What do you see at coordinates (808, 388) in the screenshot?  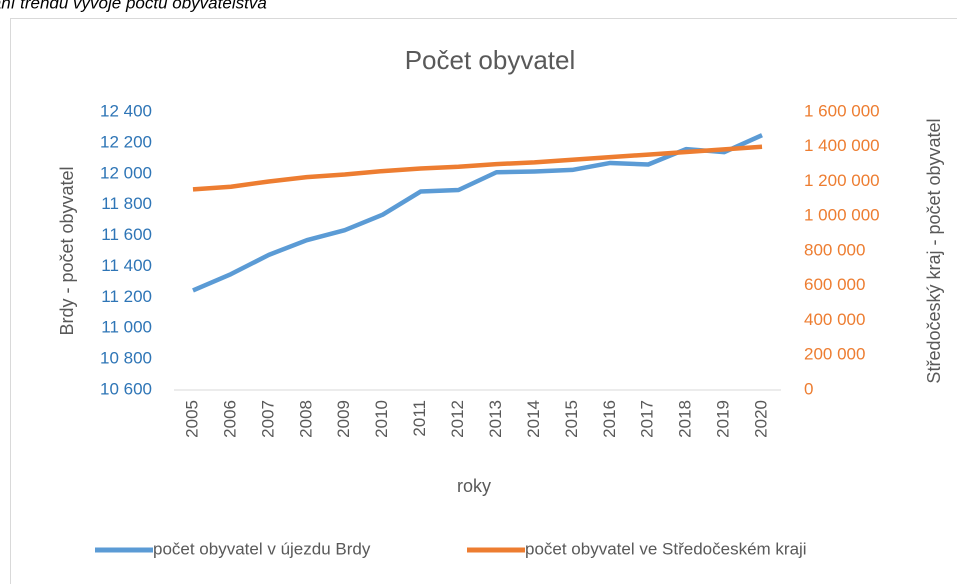 I see `y2-tick-label: 0` at bounding box center [808, 388].